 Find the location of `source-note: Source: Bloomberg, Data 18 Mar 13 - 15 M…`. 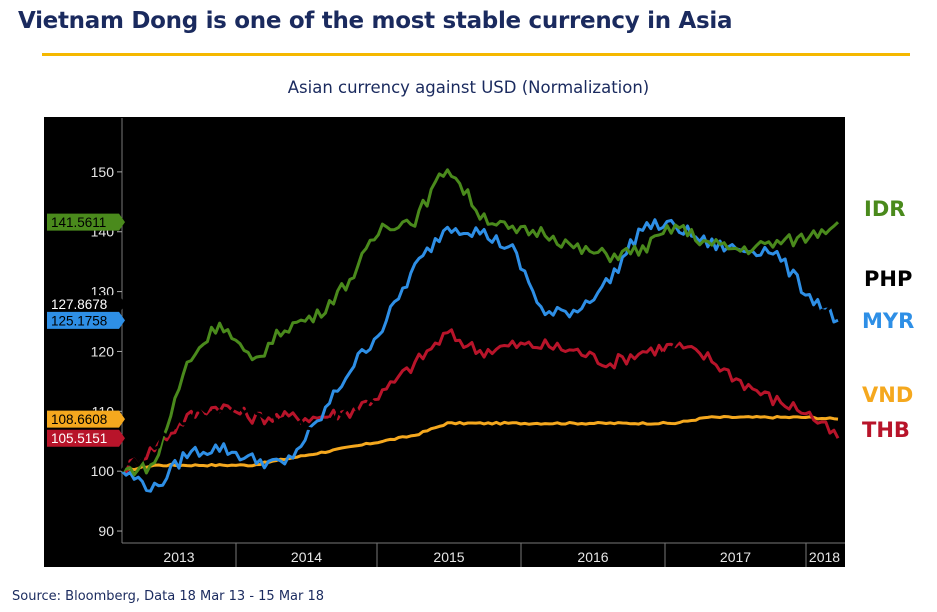

source-note: Source: Bloomberg, Data 18 Mar 13 - 15 M… is located at coordinates (168, 596).